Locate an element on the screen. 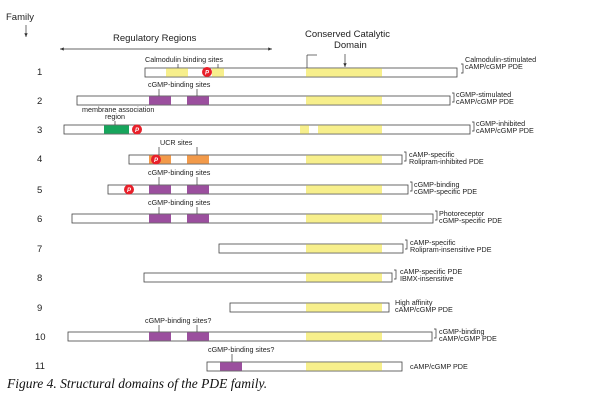 This screenshot has width=589, height=405. family-number: 4 is located at coordinates (39, 159).